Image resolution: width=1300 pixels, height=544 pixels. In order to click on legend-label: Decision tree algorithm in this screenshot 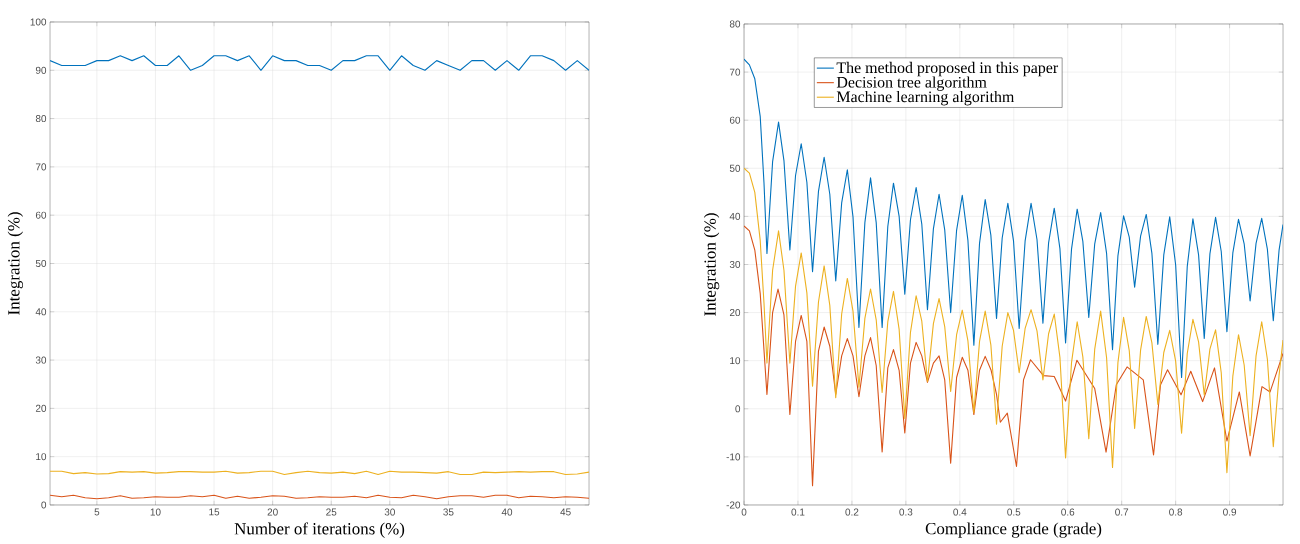, I will do `click(911, 83)`.